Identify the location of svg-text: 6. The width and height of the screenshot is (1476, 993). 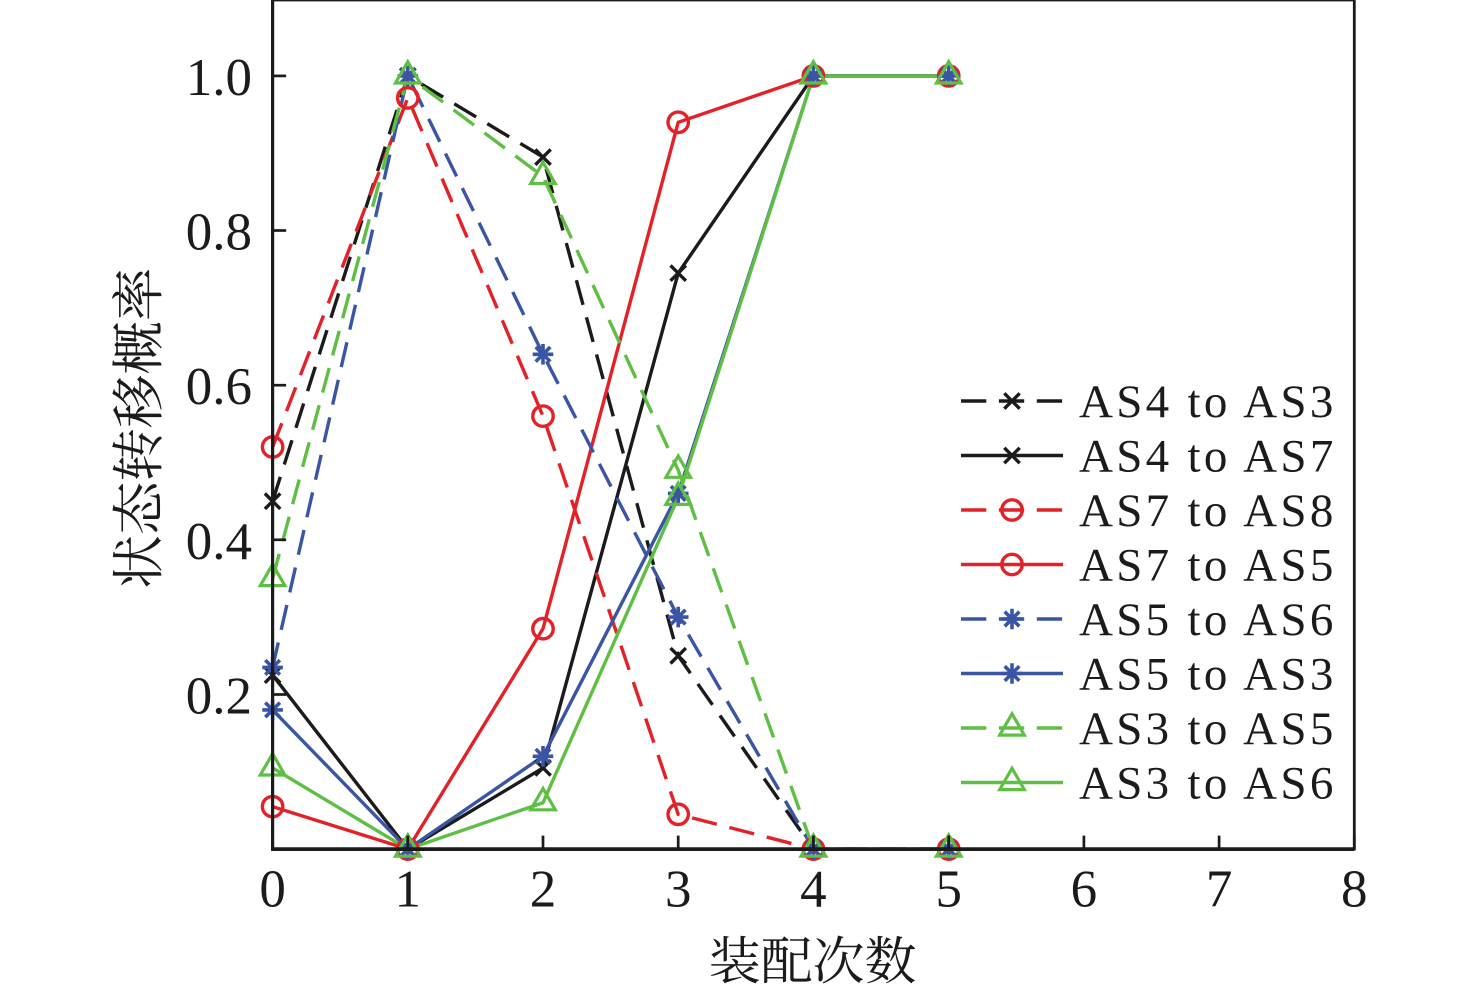
(1084, 890).